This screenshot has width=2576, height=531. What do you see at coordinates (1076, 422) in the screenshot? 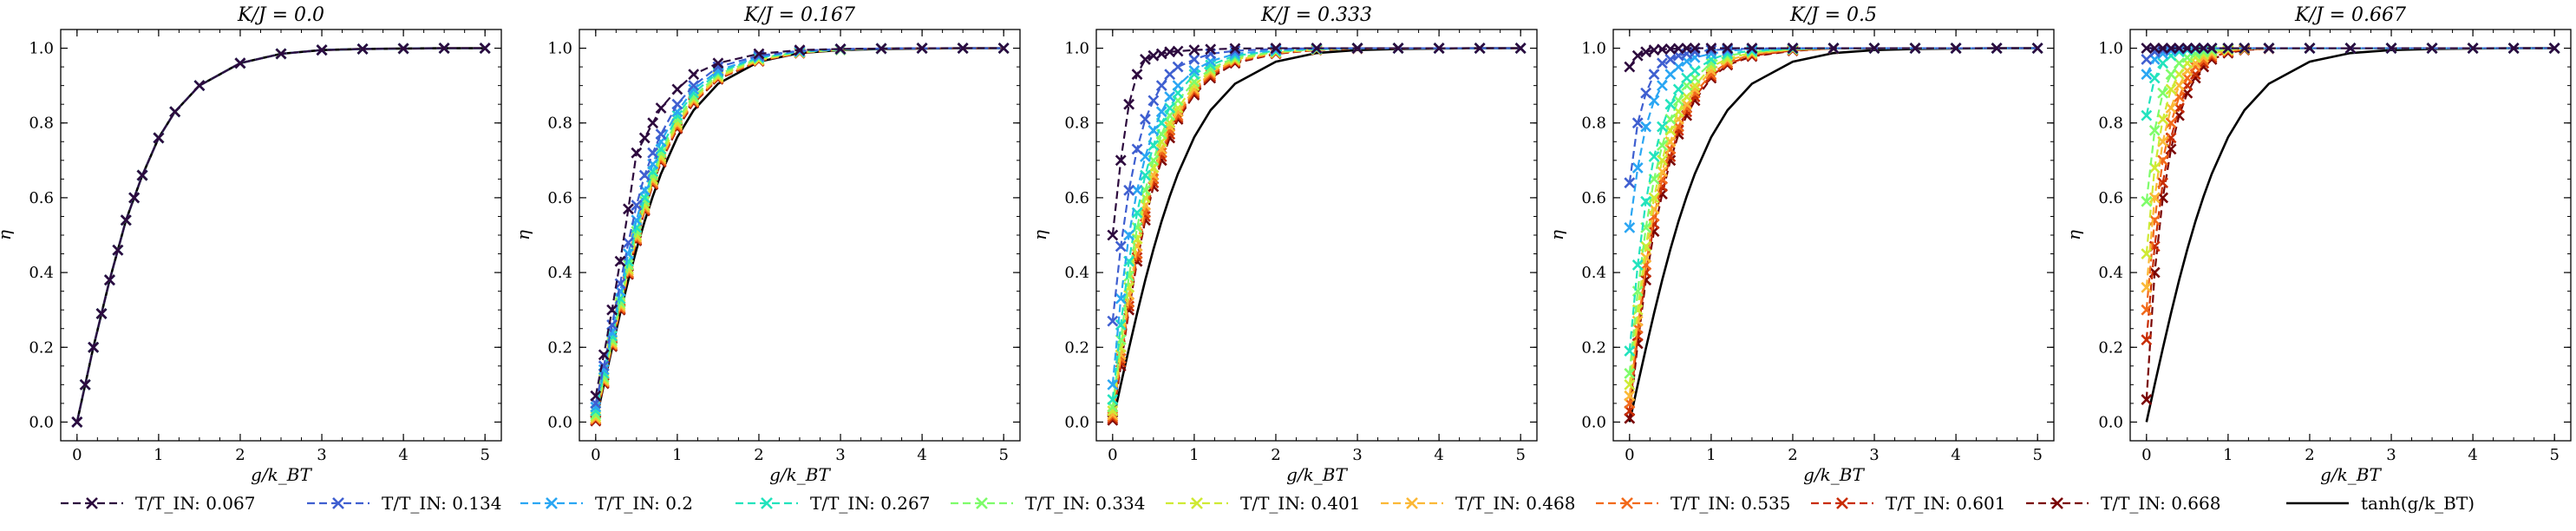
I see `y-tick-label: 0.0` at bounding box center [1076, 422].